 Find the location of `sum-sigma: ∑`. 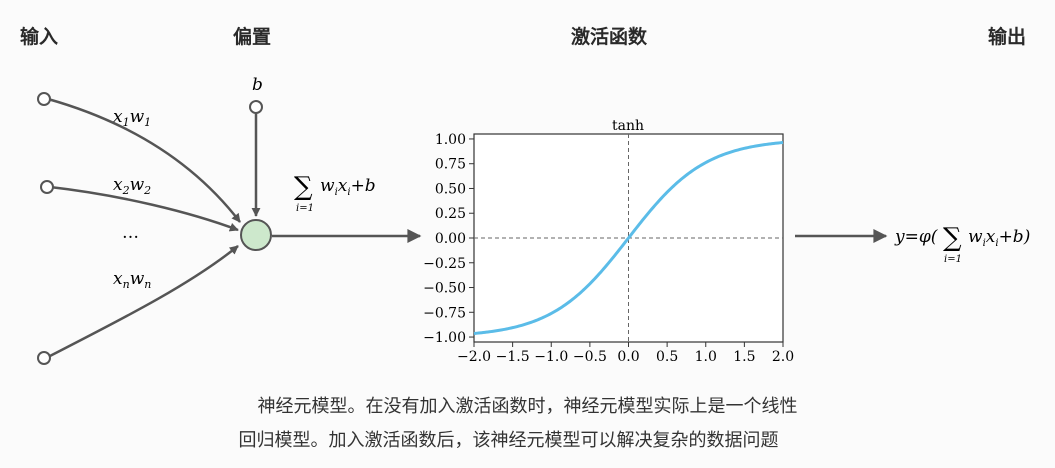

sum-sigma: ∑ is located at coordinates (303, 187).